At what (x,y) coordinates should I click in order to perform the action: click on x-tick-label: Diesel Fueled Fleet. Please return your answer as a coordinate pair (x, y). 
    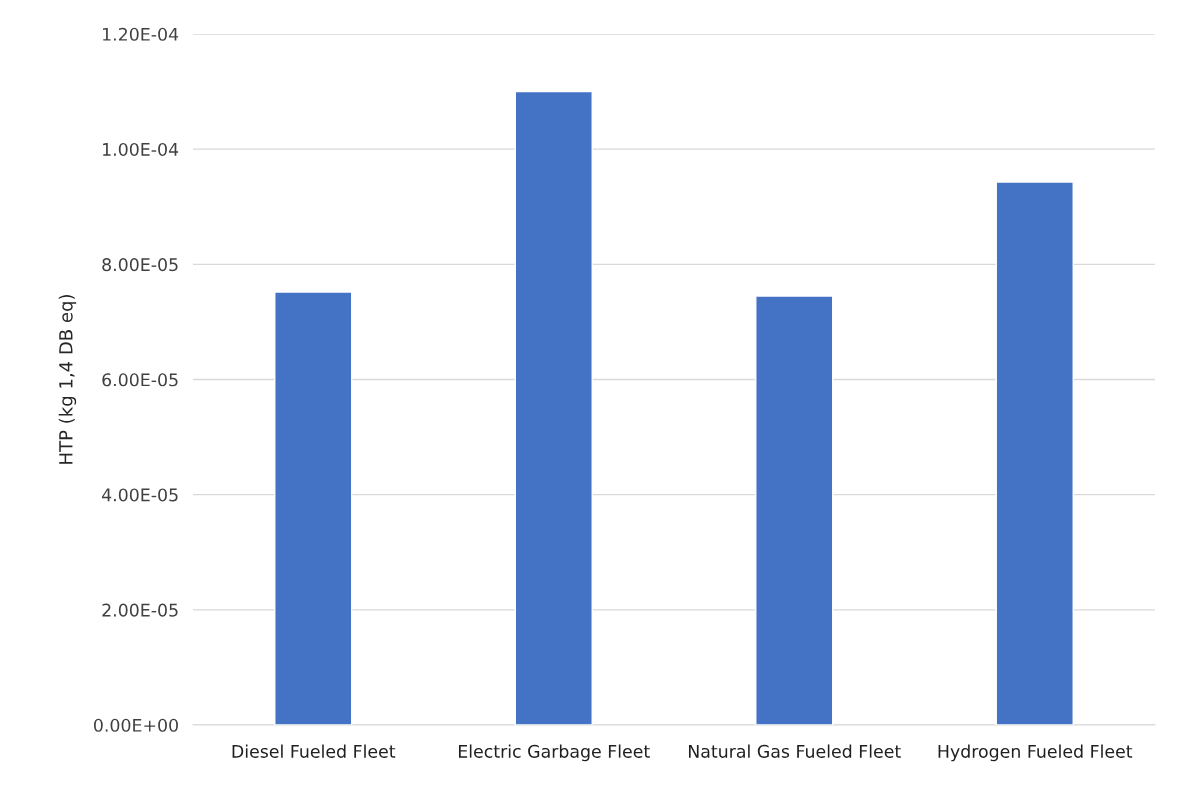
    Looking at the image, I should click on (314, 751).